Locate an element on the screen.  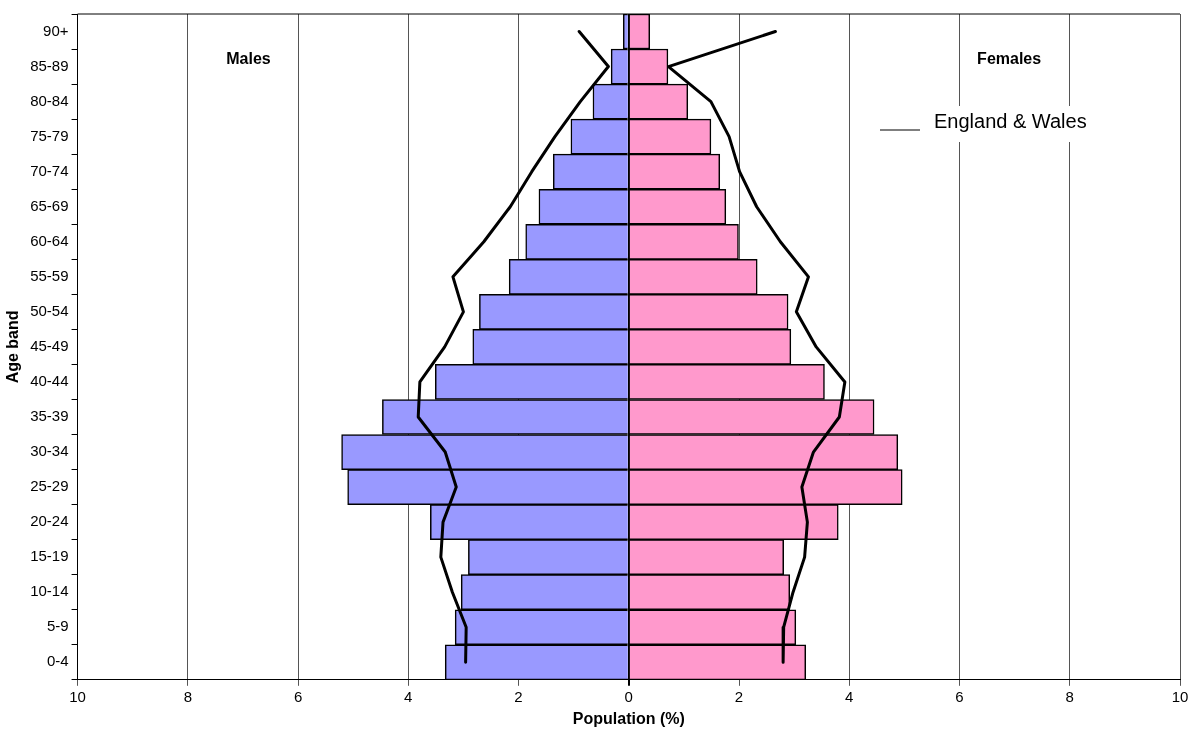
y-tick-label: 55-59 is located at coordinates (49, 275).